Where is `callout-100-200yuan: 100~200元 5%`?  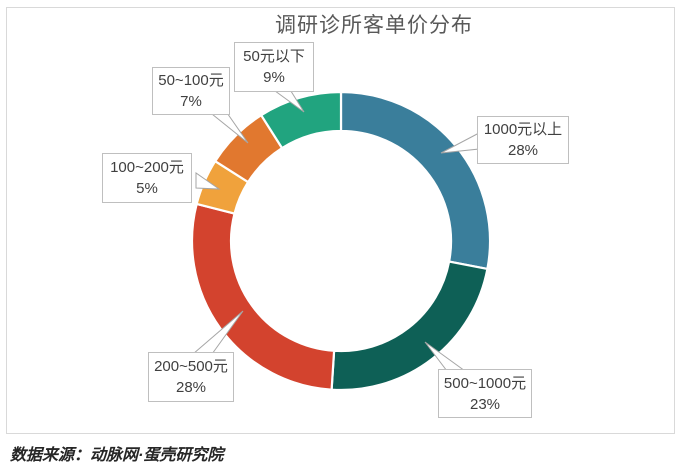
callout-100-200yuan: 100~200元 5% is located at coordinates (147, 178).